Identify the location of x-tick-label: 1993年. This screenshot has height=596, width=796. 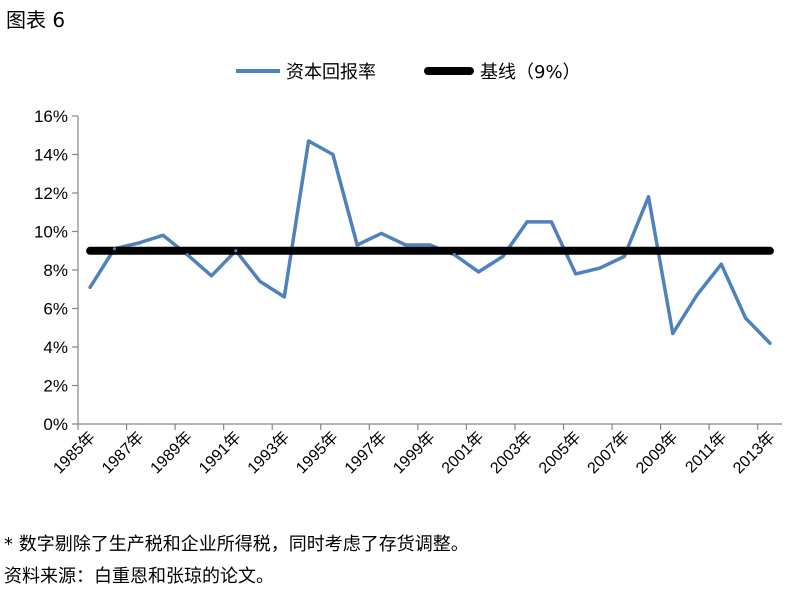
(268, 452).